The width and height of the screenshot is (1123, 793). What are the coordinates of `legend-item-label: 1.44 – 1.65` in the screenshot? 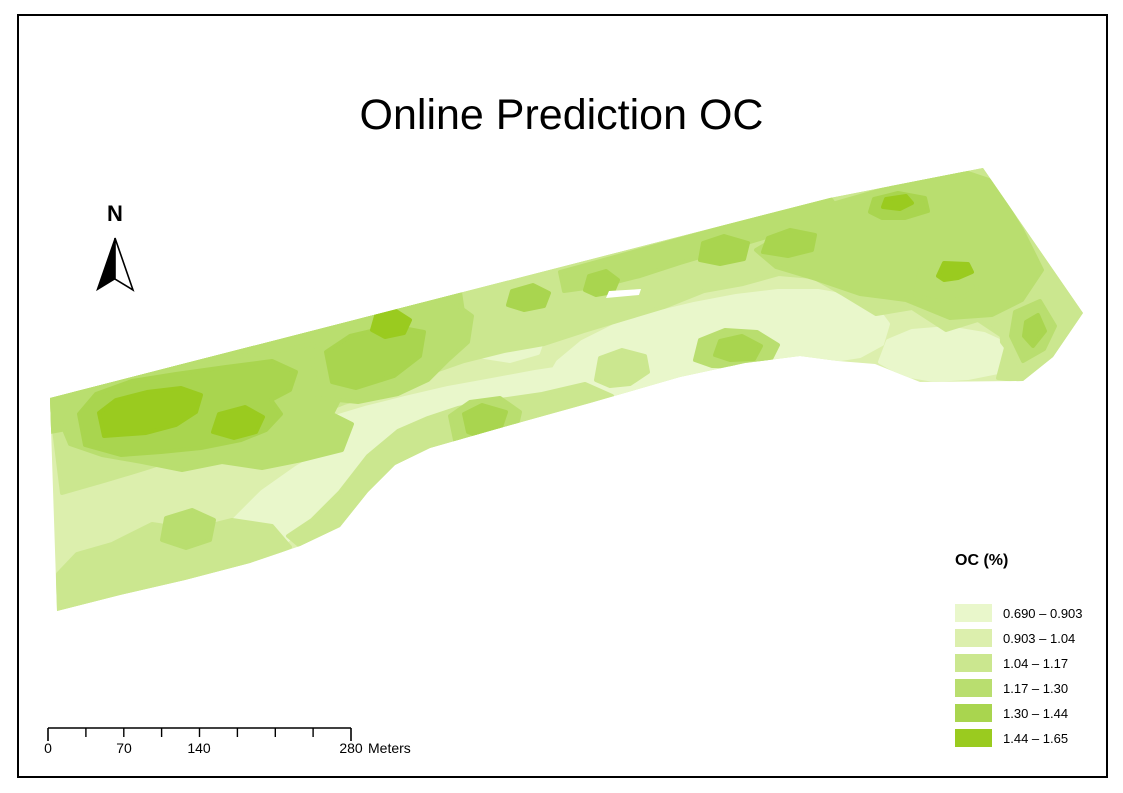 It's located at (1036, 738).